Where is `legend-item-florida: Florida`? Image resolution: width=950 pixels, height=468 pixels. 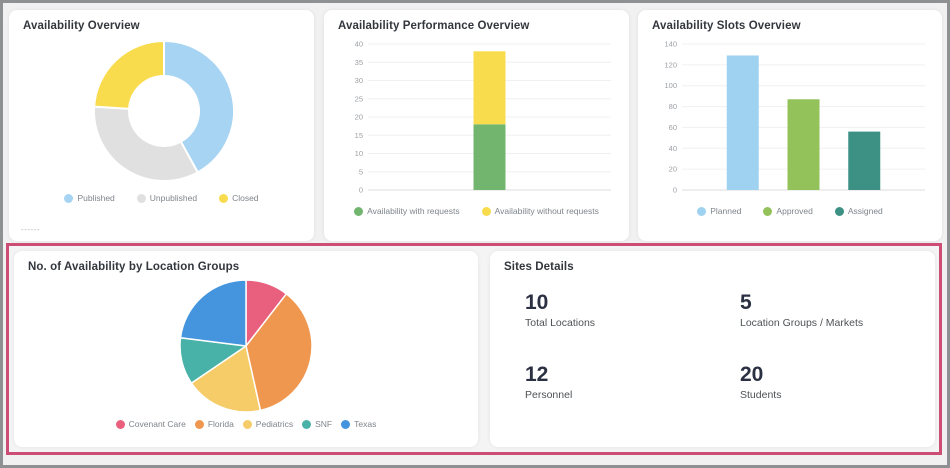
legend-item-florida: Florida is located at coordinates (214, 424).